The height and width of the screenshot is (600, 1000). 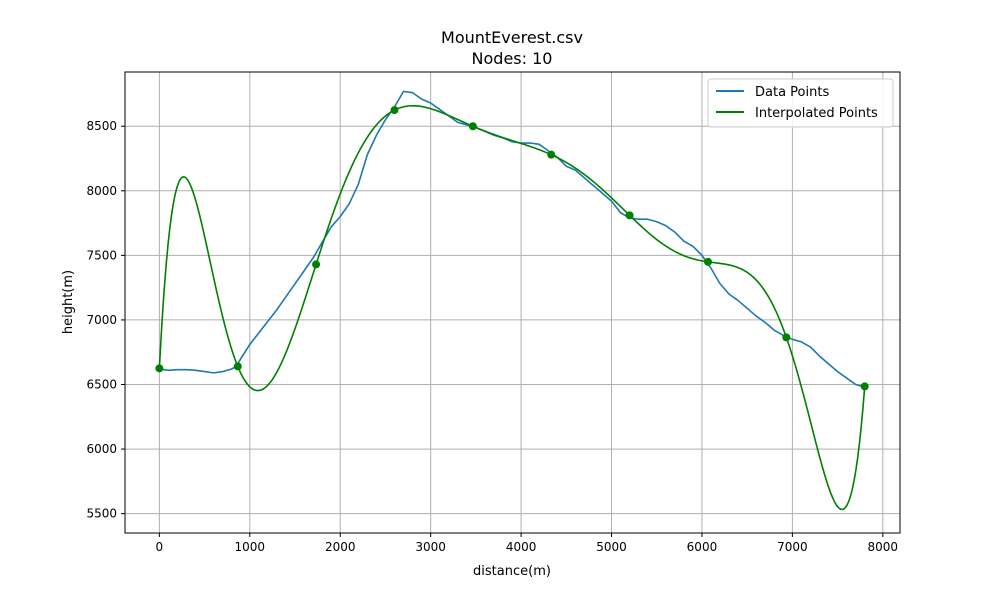 I want to click on legend-box, so click(x=800, y=103).